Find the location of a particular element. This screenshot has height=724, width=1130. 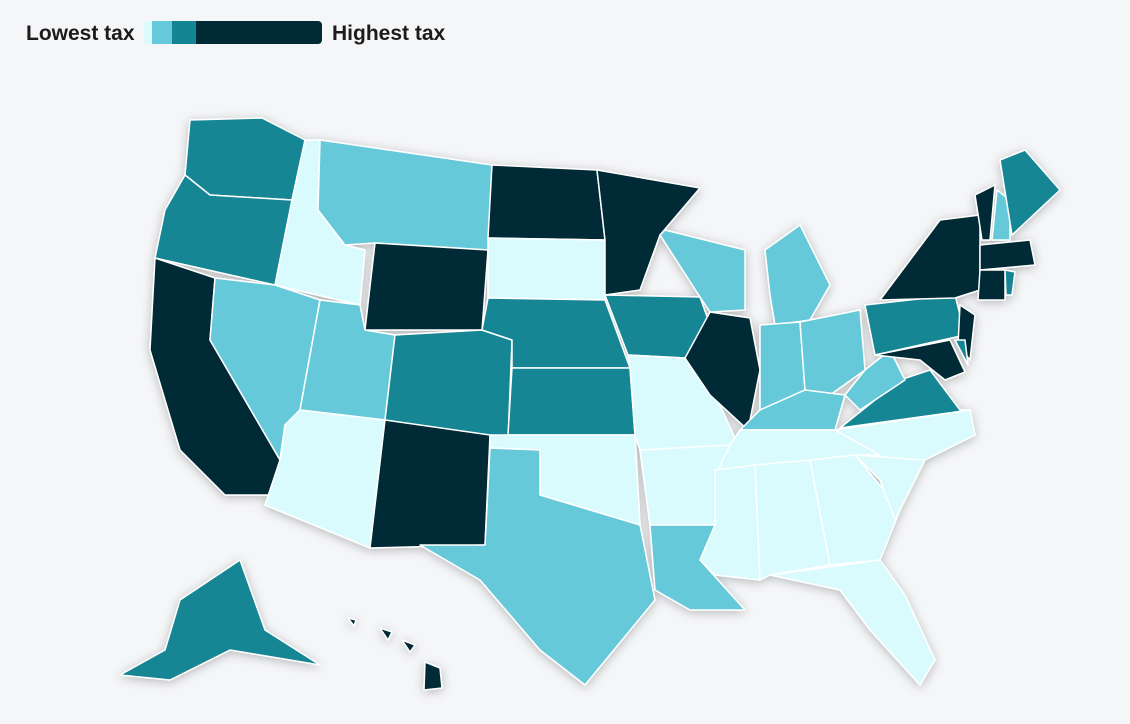

legend-bar is located at coordinates (233, 32).